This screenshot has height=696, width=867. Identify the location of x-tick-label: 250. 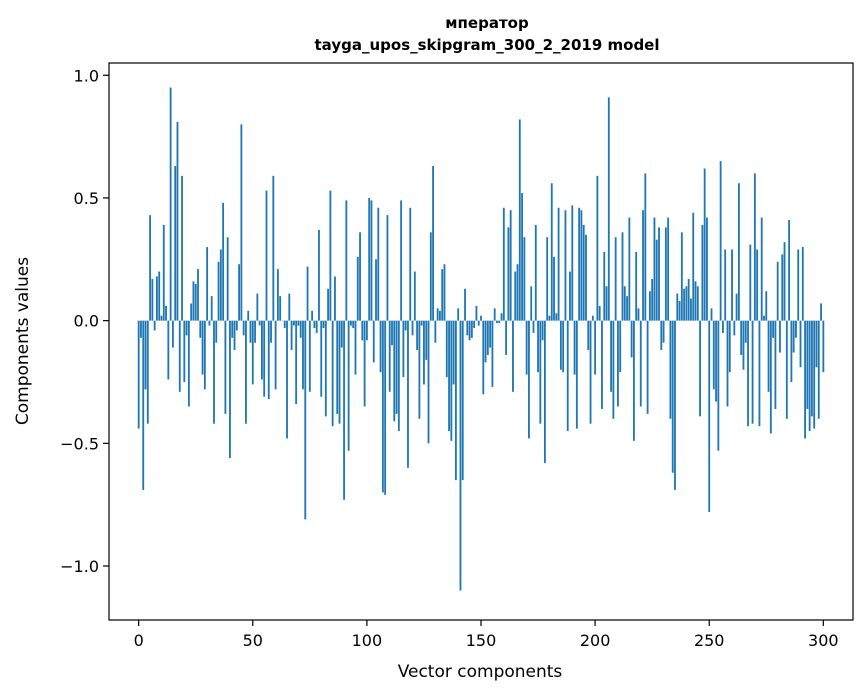
(709, 640).